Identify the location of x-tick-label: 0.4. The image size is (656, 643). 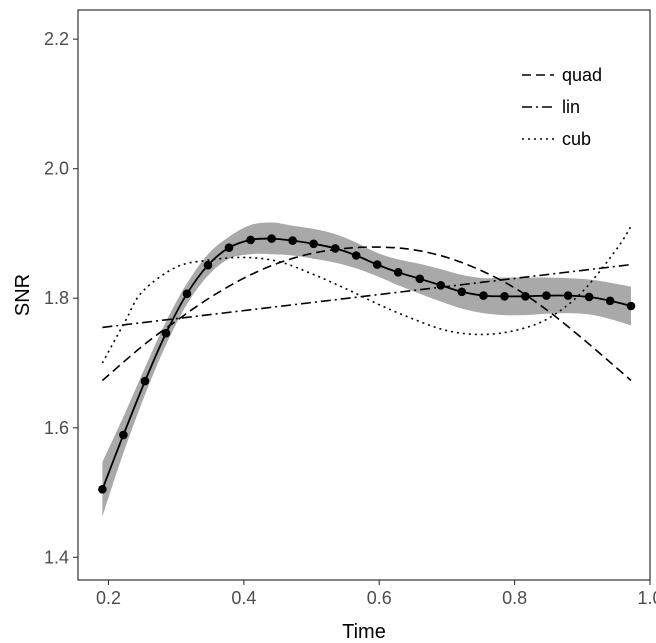
(243, 598).